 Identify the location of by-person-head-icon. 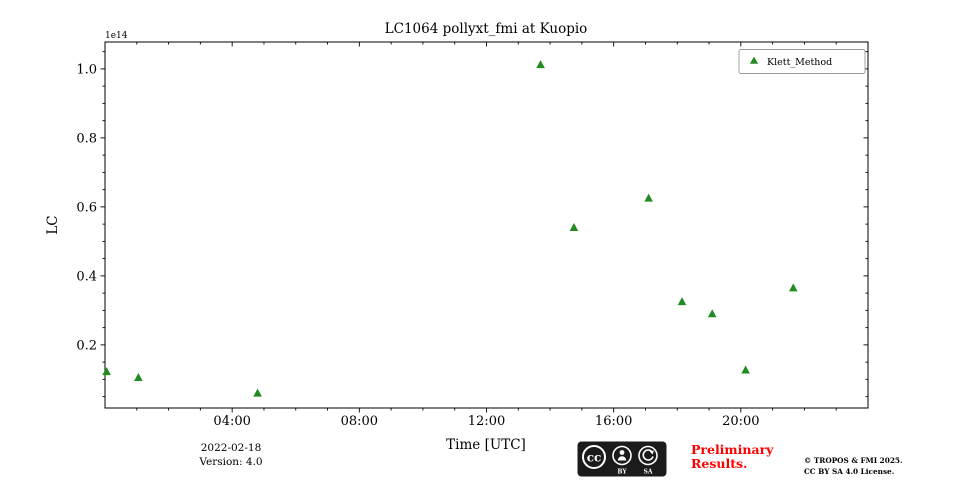
(622, 452).